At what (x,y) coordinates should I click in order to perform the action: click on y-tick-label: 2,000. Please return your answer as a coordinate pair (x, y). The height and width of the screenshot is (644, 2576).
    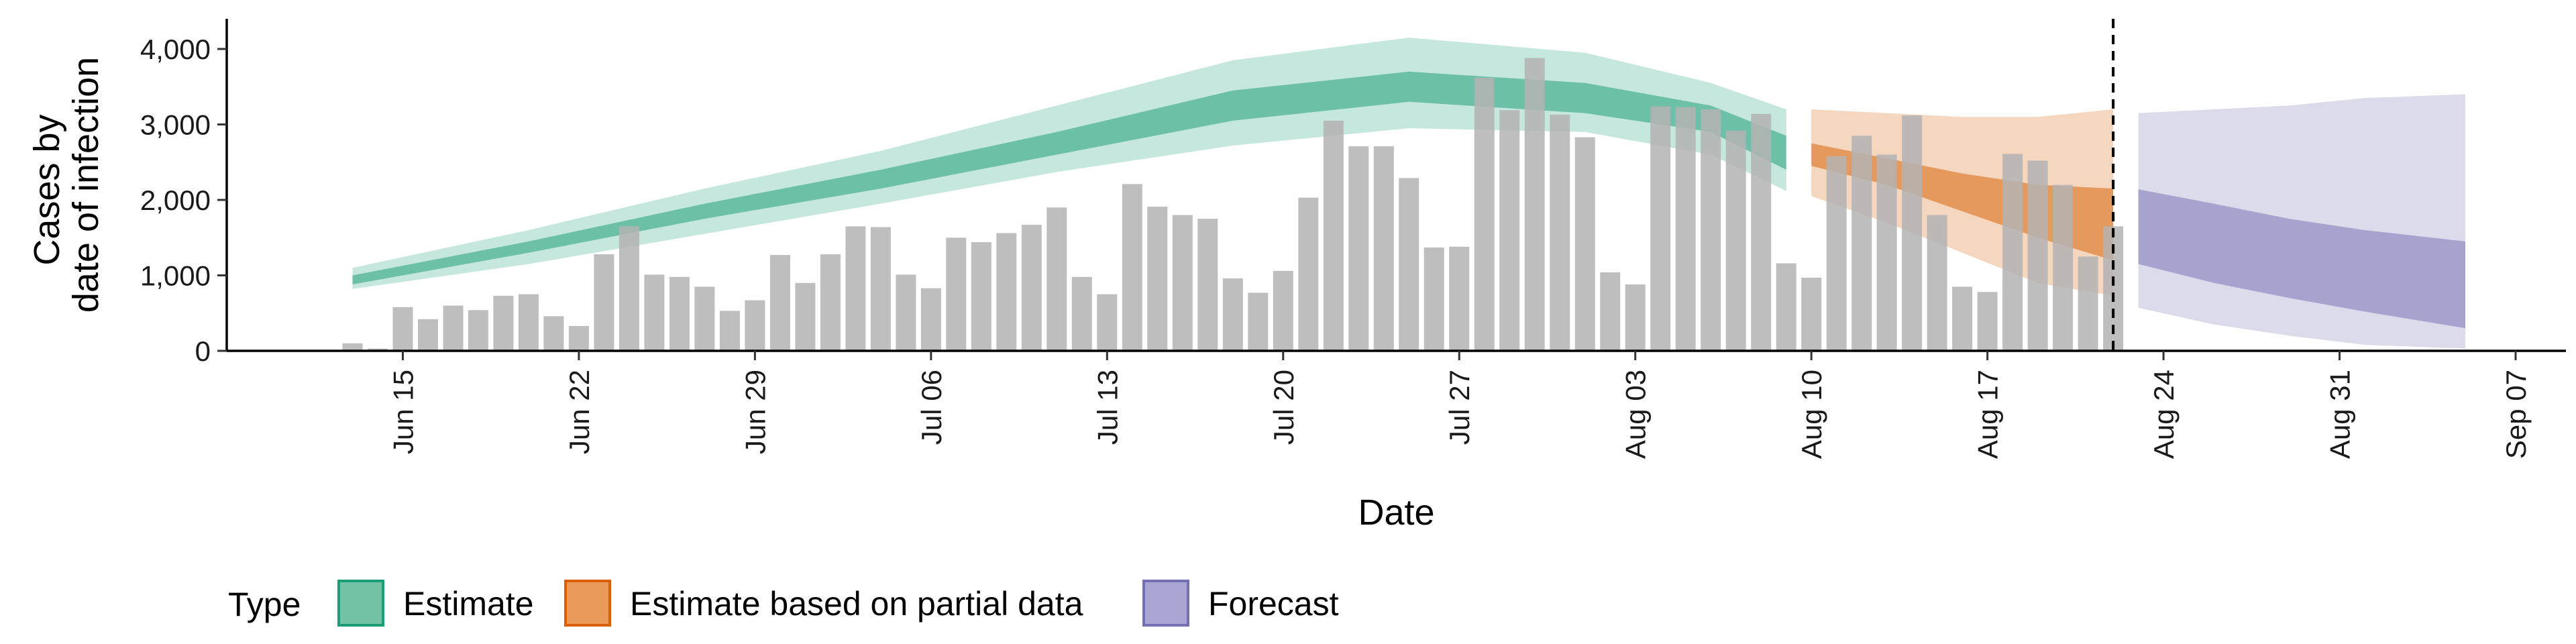
    Looking at the image, I should click on (175, 200).